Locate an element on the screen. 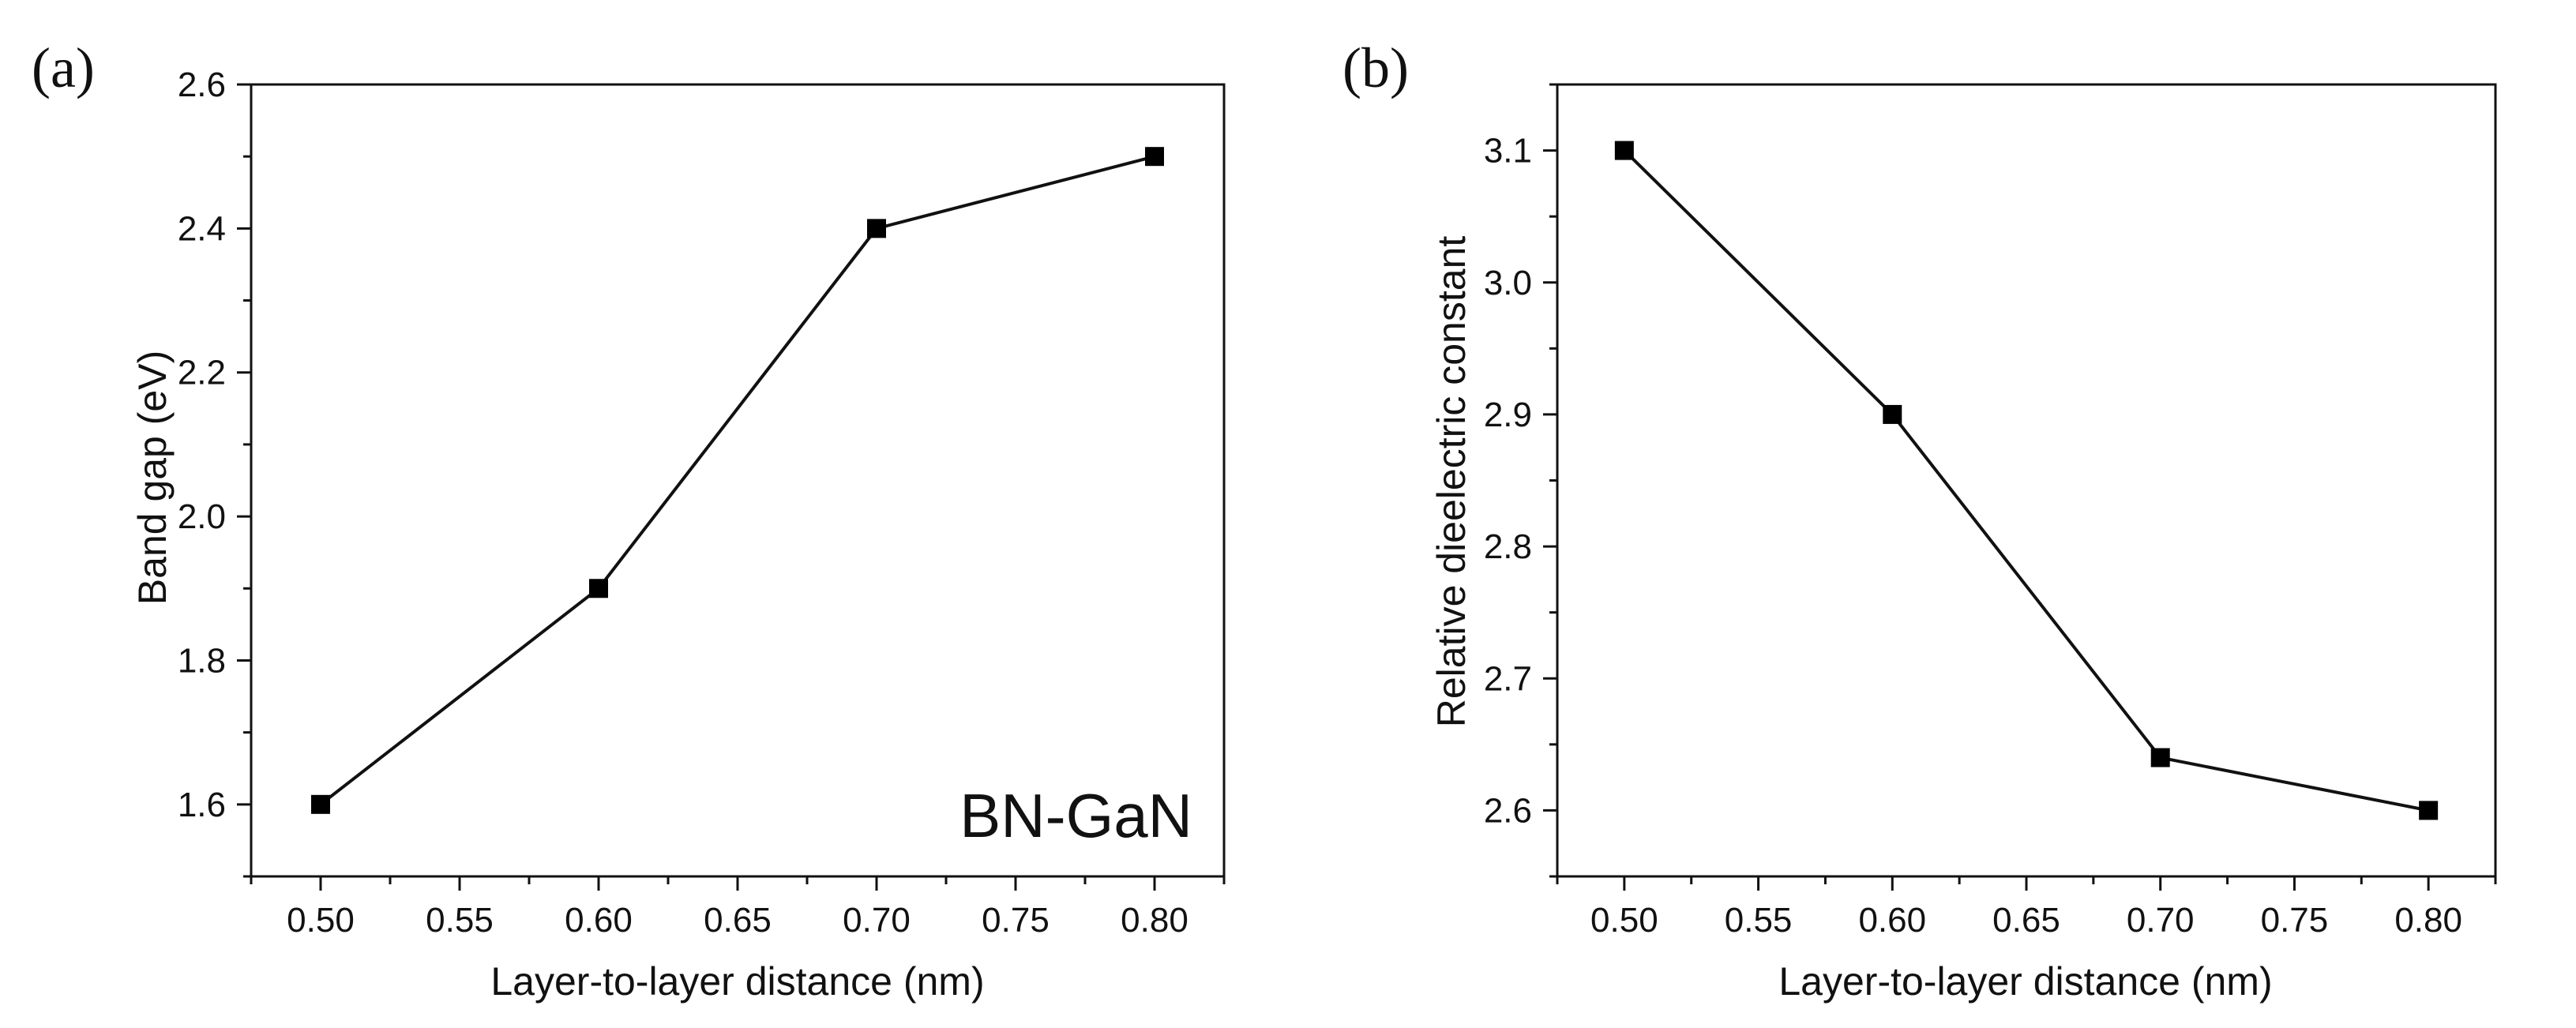  y-tick-label: 3.1 is located at coordinates (1508, 151).